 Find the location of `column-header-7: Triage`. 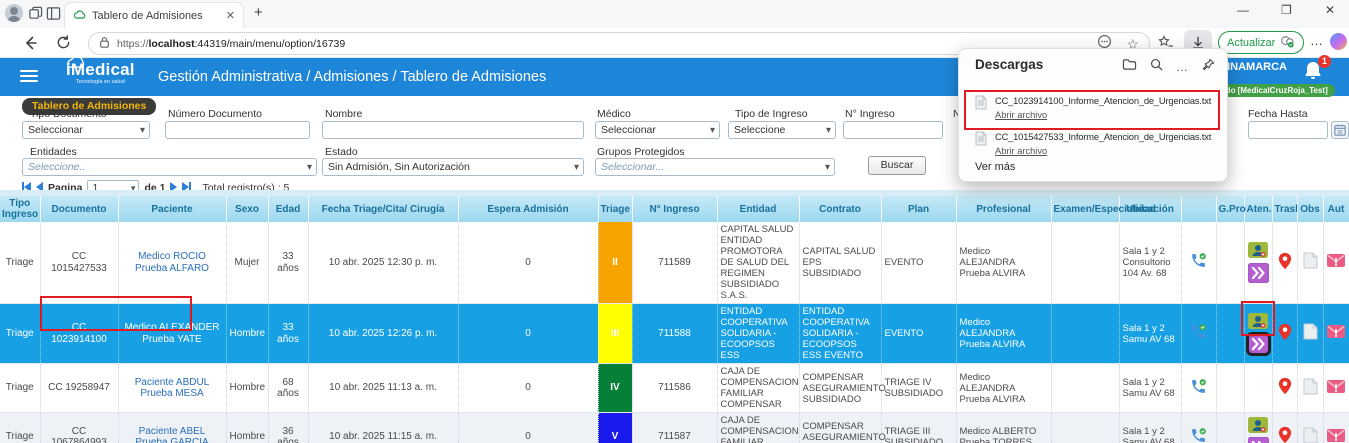

column-header-7: Triage is located at coordinates (615, 209).